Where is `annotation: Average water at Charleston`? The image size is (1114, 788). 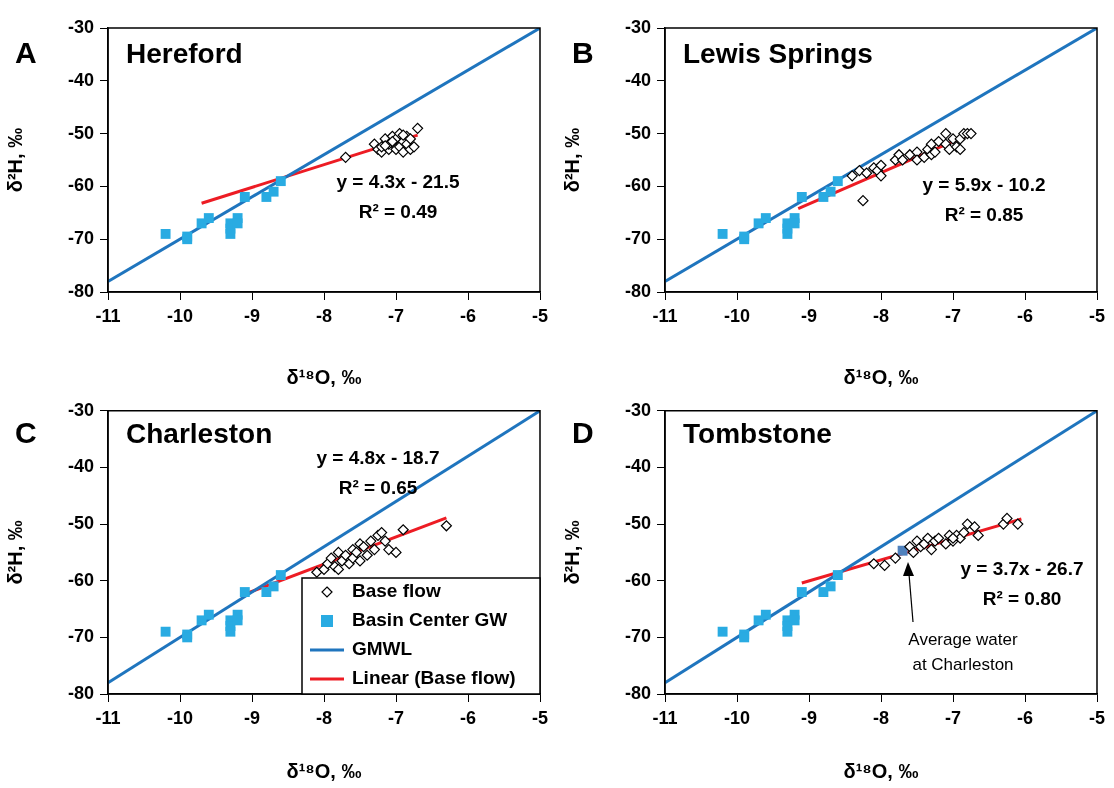
annotation: Average water at Charleston is located at coordinates (963, 651).